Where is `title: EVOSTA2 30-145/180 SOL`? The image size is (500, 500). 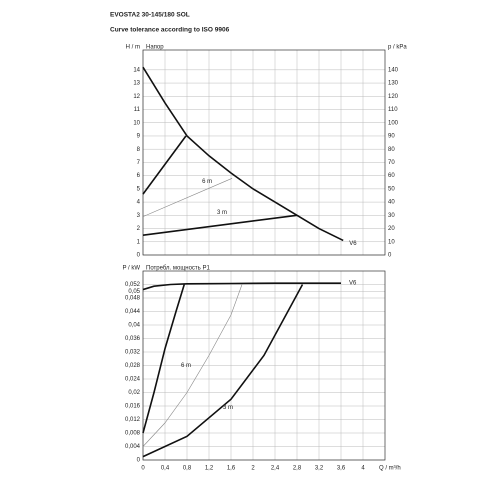
title: EVOSTA2 30-145/180 SOL is located at coordinates (150, 15).